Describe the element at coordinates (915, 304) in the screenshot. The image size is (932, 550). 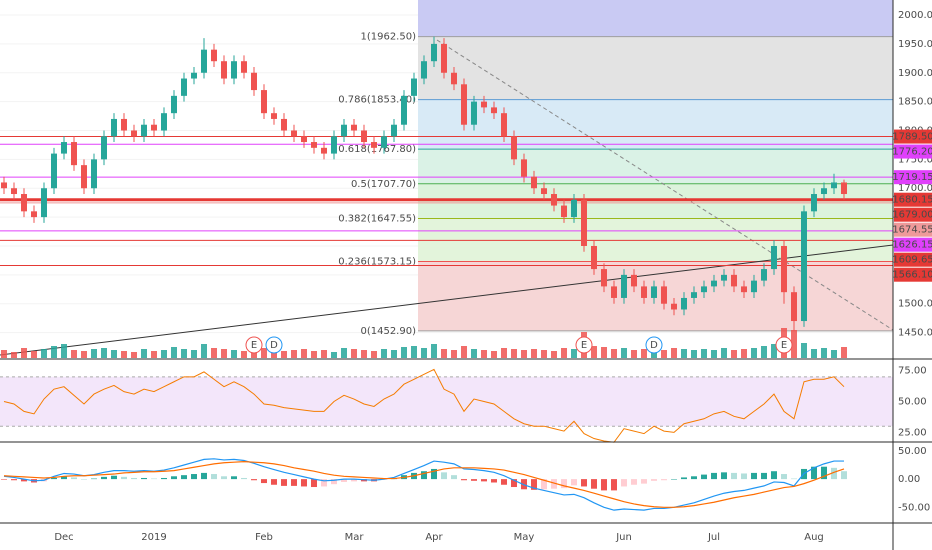
I see `y-tick-label: 1500.00` at that location.